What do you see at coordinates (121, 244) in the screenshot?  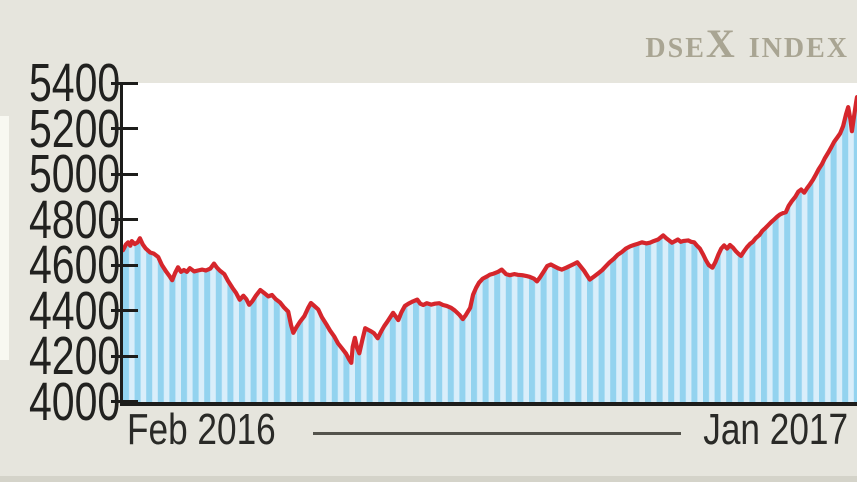 I see `y-axis-line` at bounding box center [121, 244].